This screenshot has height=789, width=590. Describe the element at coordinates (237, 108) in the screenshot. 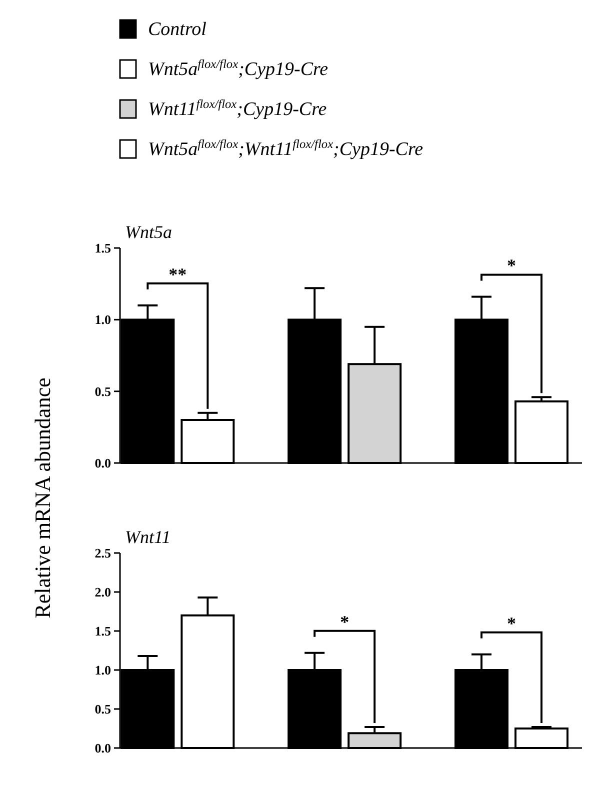

I see `legend-label: Wnt11$^{flox/flox}$;Cyp19-Cre` at that location.